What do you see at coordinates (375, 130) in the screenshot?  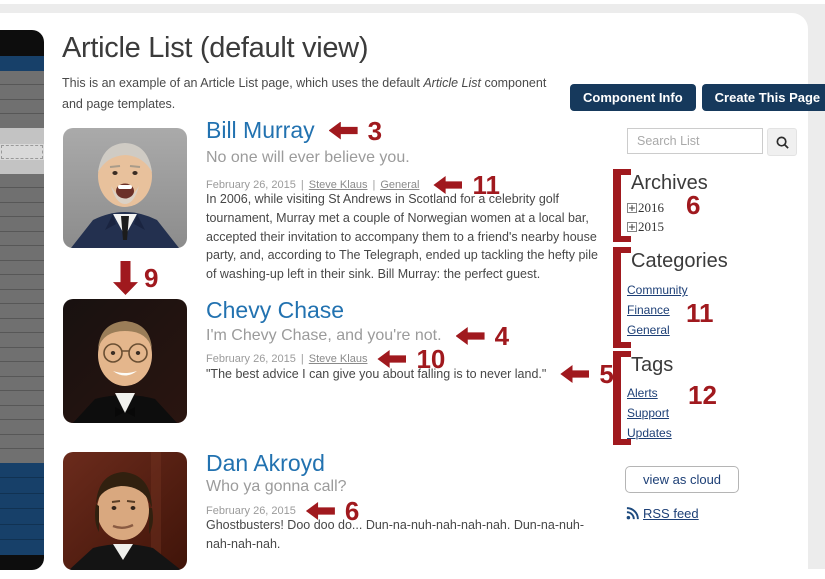 I see `annotation-number-3: 3` at bounding box center [375, 130].